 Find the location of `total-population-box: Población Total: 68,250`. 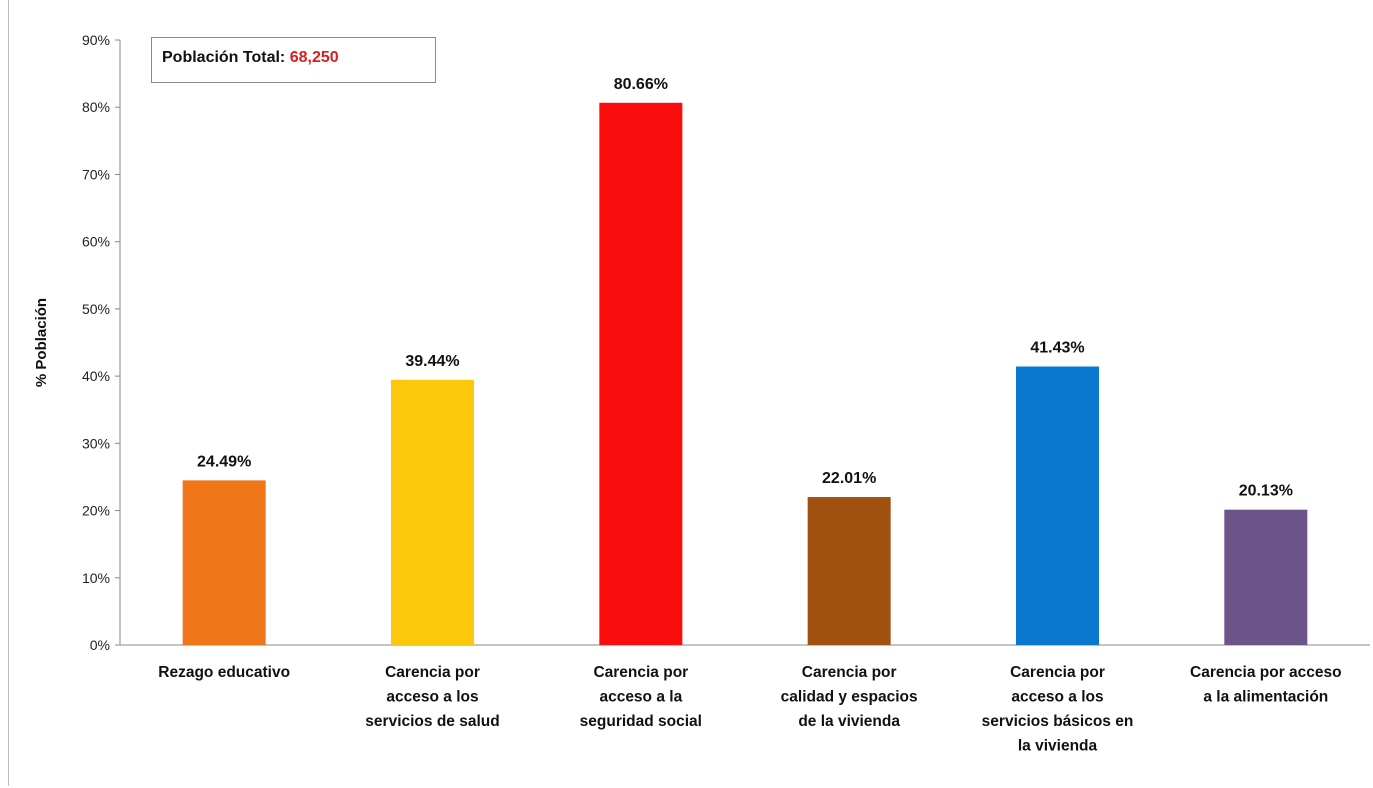

total-population-box: Población Total: 68,250 is located at coordinates (293, 60).